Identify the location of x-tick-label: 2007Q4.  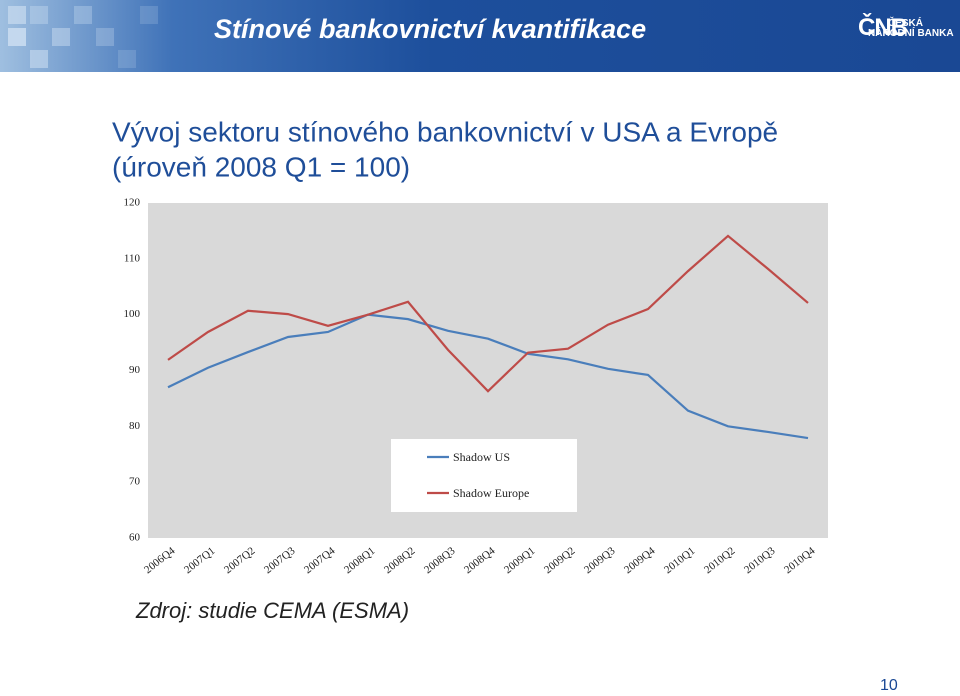
(320, 561).